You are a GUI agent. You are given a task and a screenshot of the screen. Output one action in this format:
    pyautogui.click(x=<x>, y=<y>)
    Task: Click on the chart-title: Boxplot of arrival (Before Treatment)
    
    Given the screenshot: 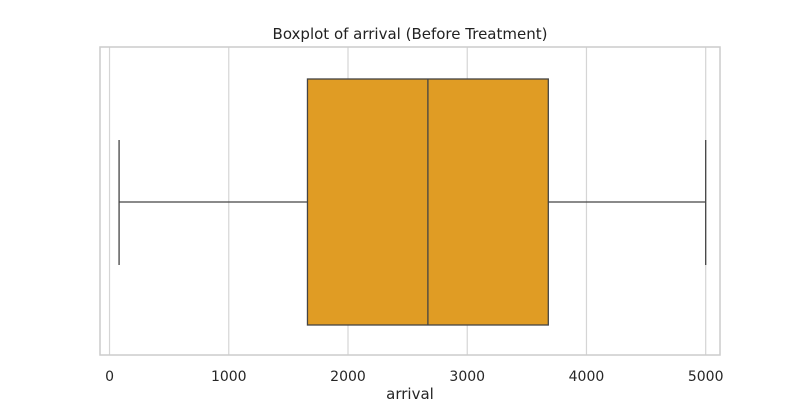 What is the action you would take?
    pyautogui.click(x=410, y=34)
    